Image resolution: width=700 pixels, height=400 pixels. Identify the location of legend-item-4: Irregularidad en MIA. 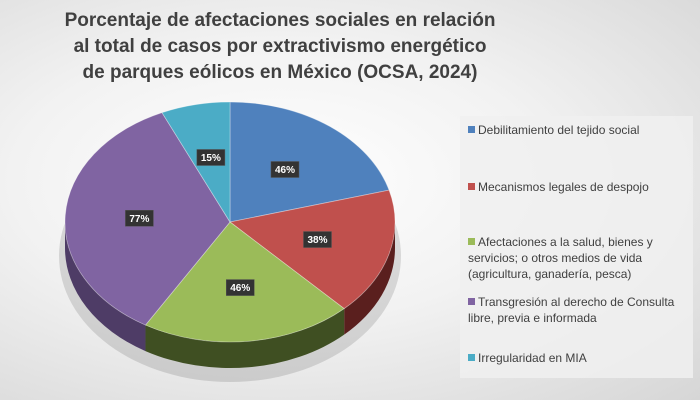
(579, 358).